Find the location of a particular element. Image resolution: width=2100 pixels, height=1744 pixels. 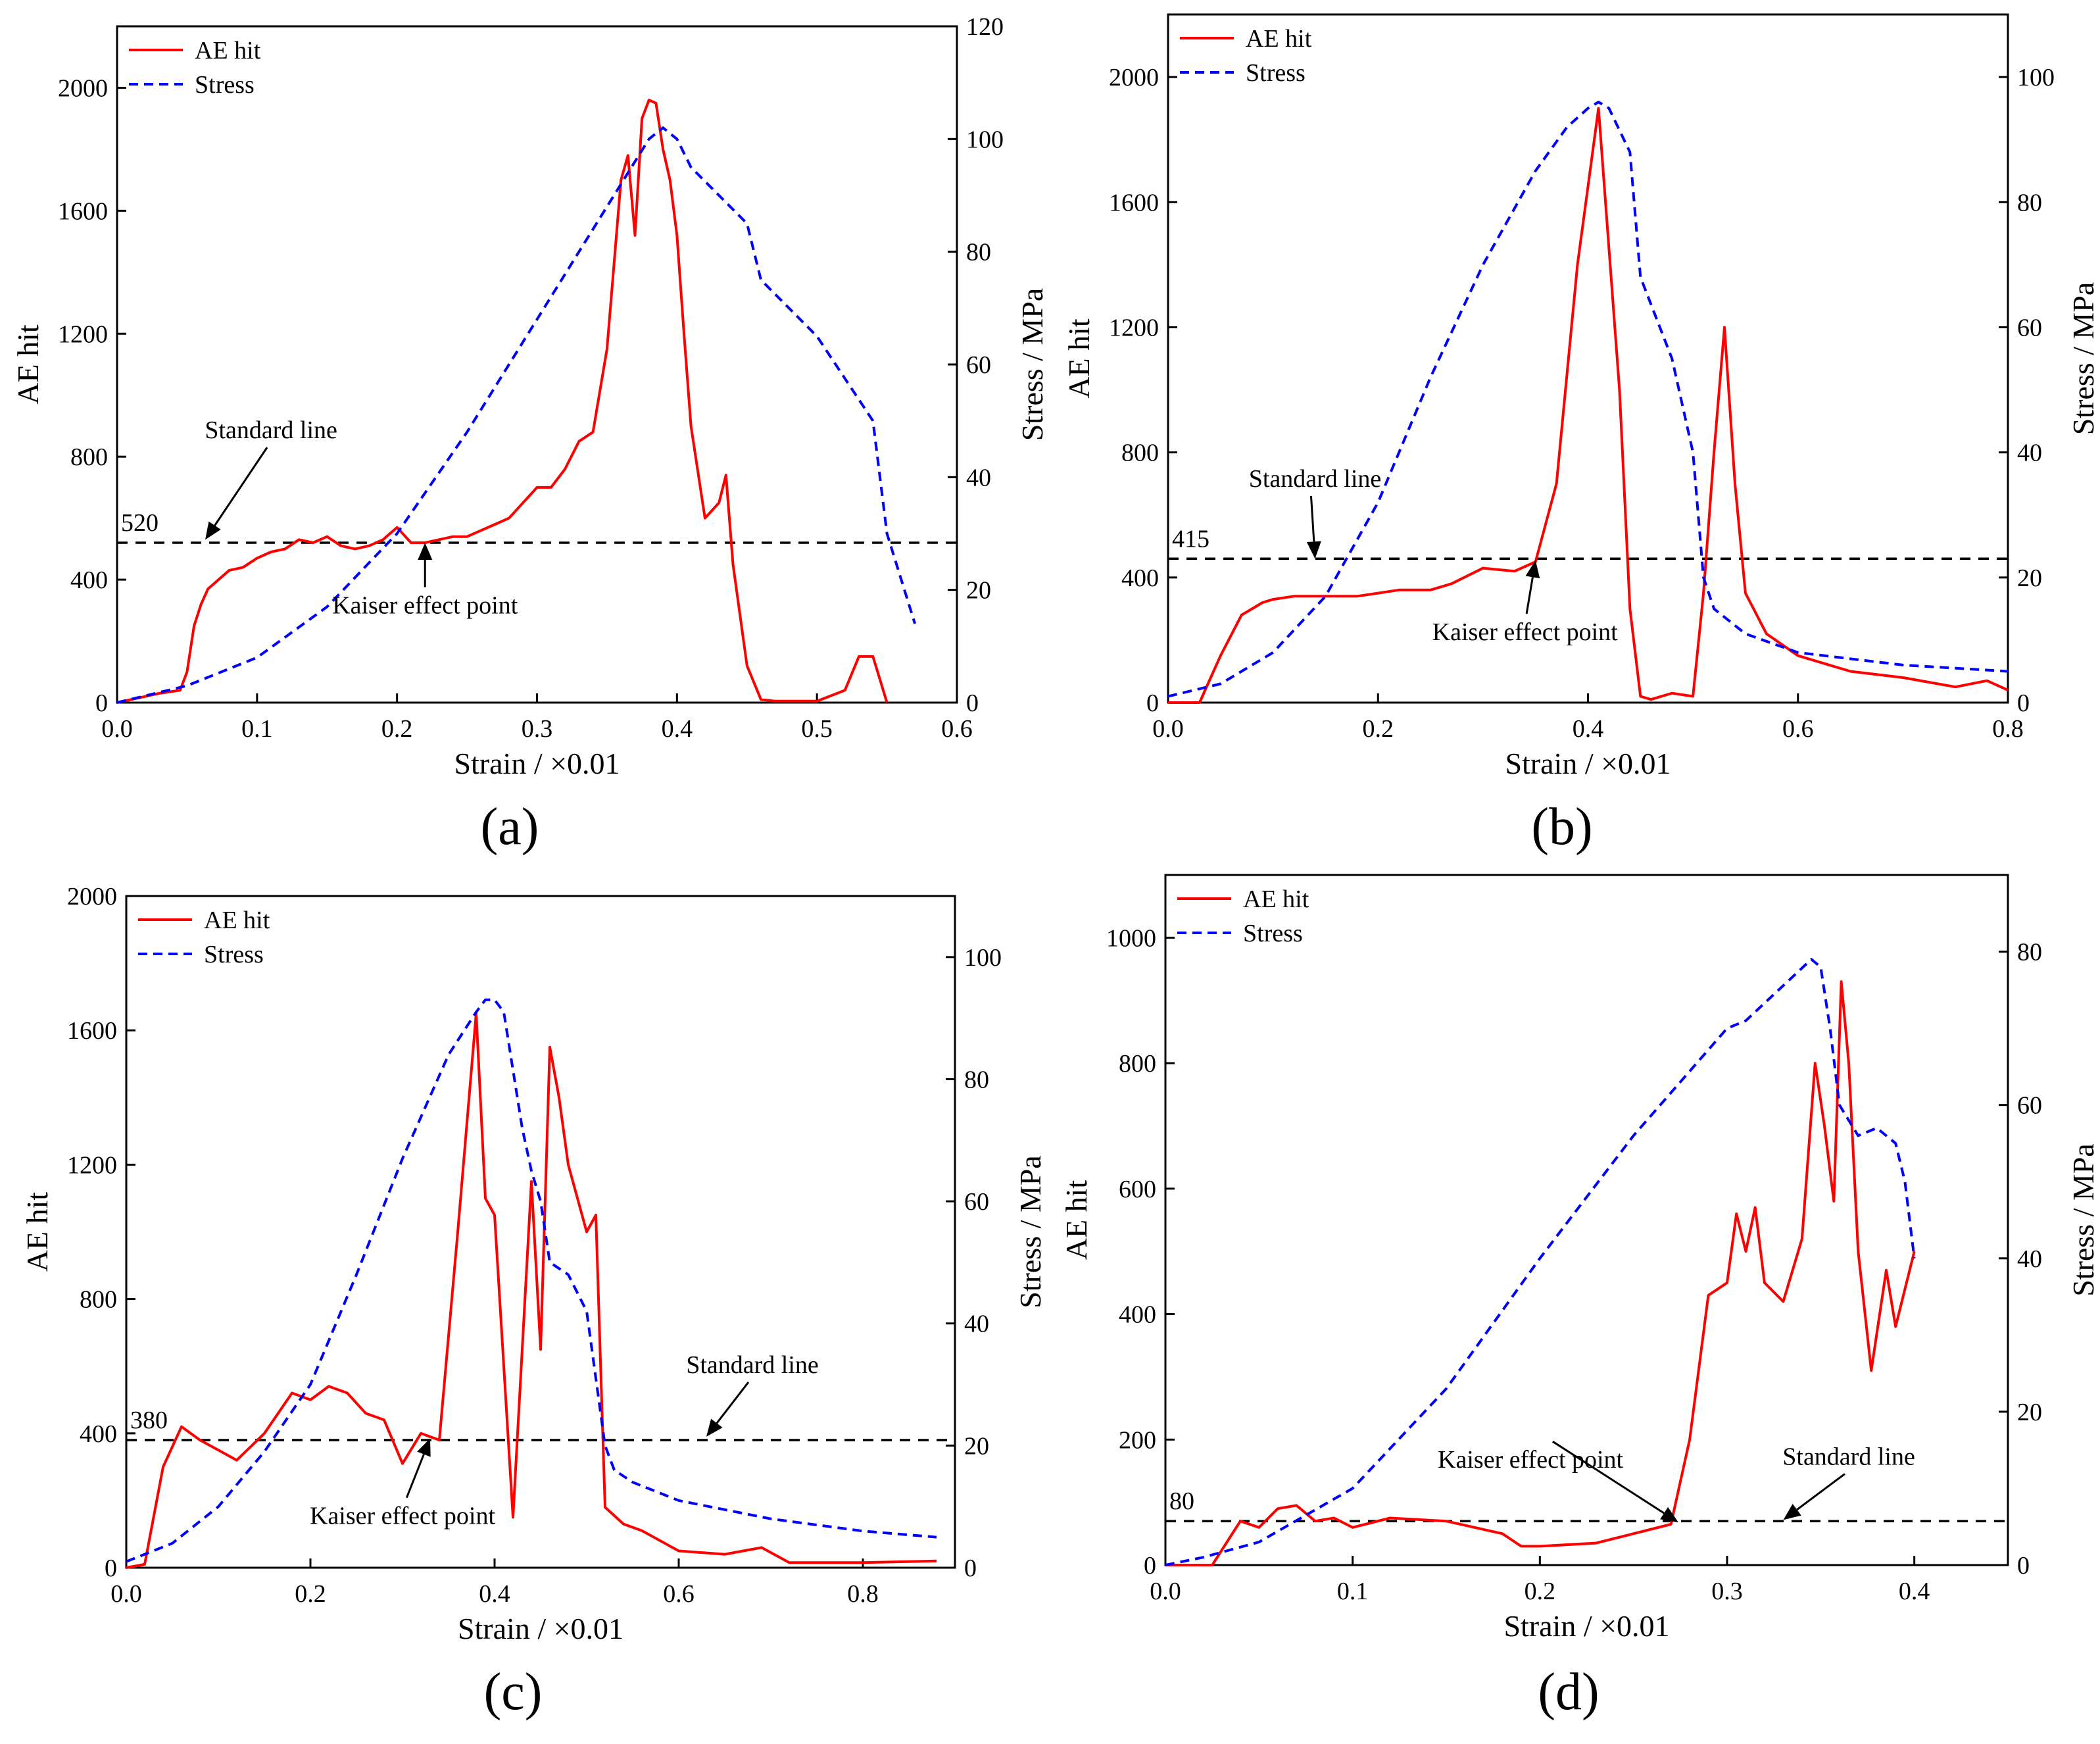

y-tick-label: 600 is located at coordinates (1137, 1189).